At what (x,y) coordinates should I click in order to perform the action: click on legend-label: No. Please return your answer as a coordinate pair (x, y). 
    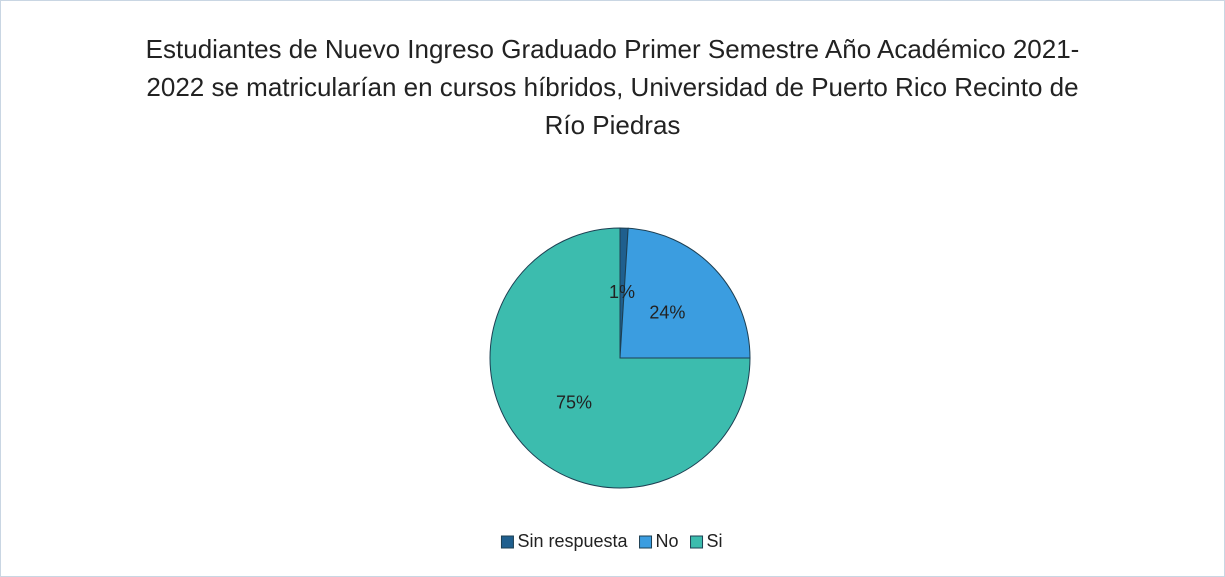
    Looking at the image, I should click on (667, 541).